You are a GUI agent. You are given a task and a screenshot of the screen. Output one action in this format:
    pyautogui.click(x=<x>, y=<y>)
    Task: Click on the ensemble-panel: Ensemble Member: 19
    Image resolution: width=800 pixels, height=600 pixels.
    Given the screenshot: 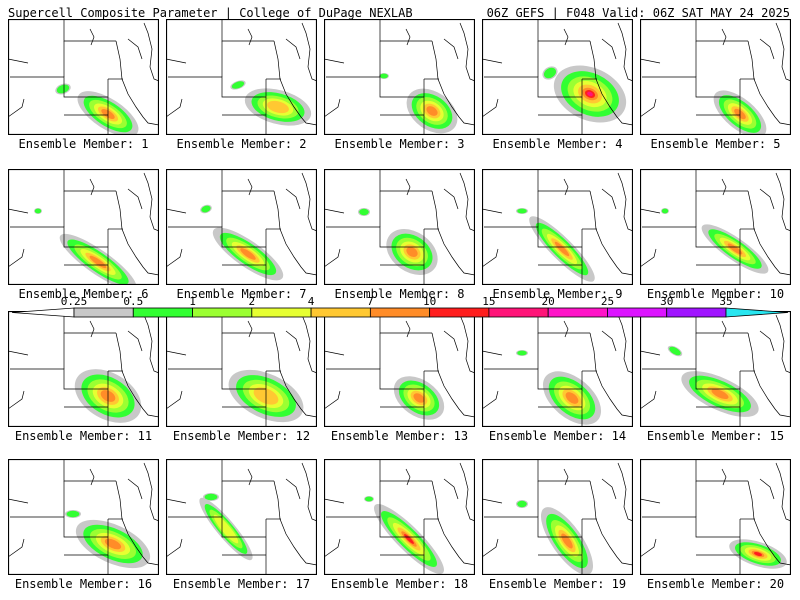 What is the action you would take?
    pyautogui.click(x=557, y=525)
    